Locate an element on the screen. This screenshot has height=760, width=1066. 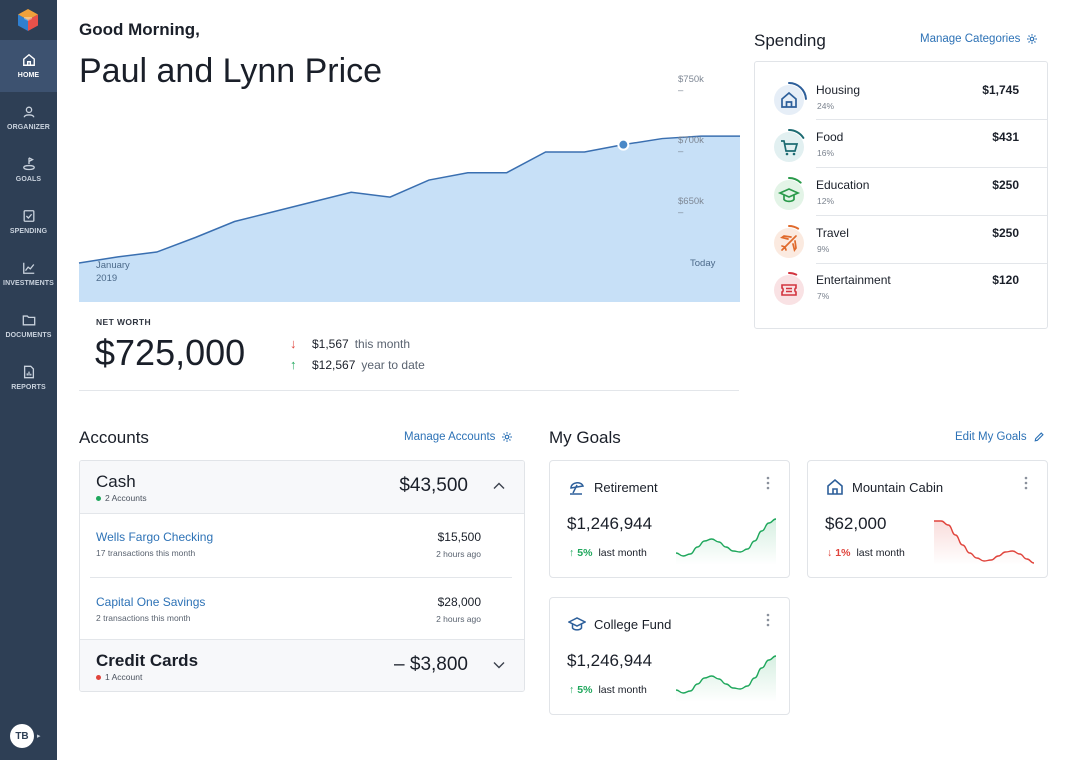
goals-title: My Goals is located at coordinates (585, 437).